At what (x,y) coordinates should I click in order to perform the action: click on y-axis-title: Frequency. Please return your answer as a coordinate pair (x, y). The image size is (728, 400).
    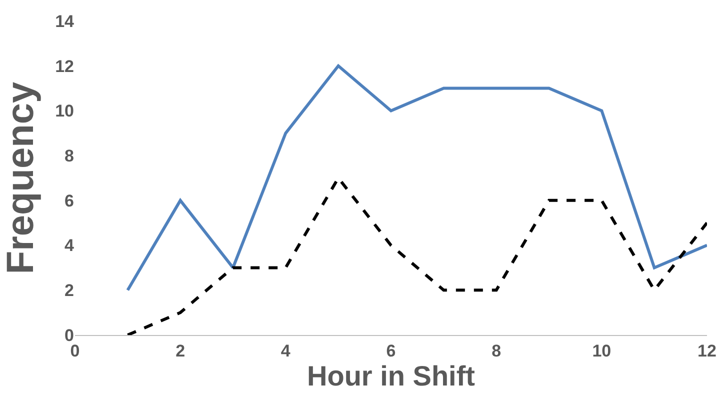
    Looking at the image, I should click on (21, 178).